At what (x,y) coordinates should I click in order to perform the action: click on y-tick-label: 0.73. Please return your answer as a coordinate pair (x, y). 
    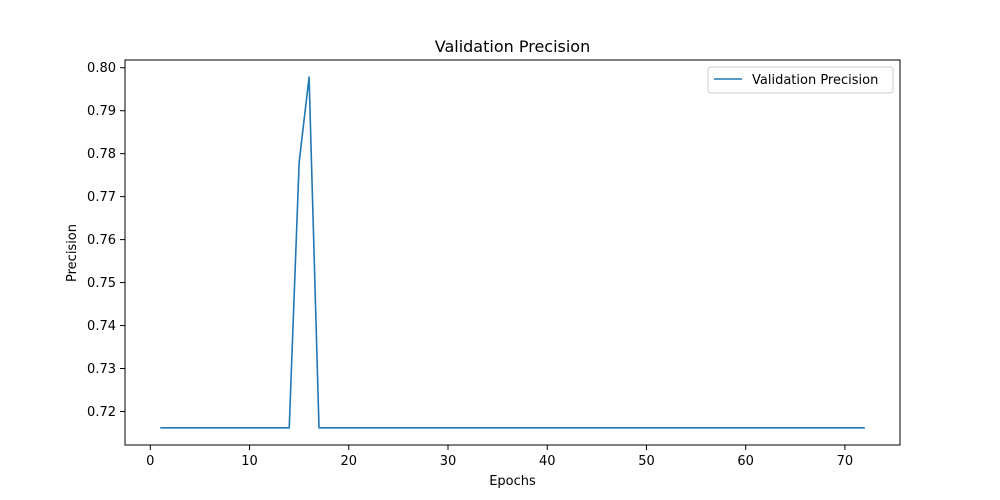
    Looking at the image, I should click on (101, 369).